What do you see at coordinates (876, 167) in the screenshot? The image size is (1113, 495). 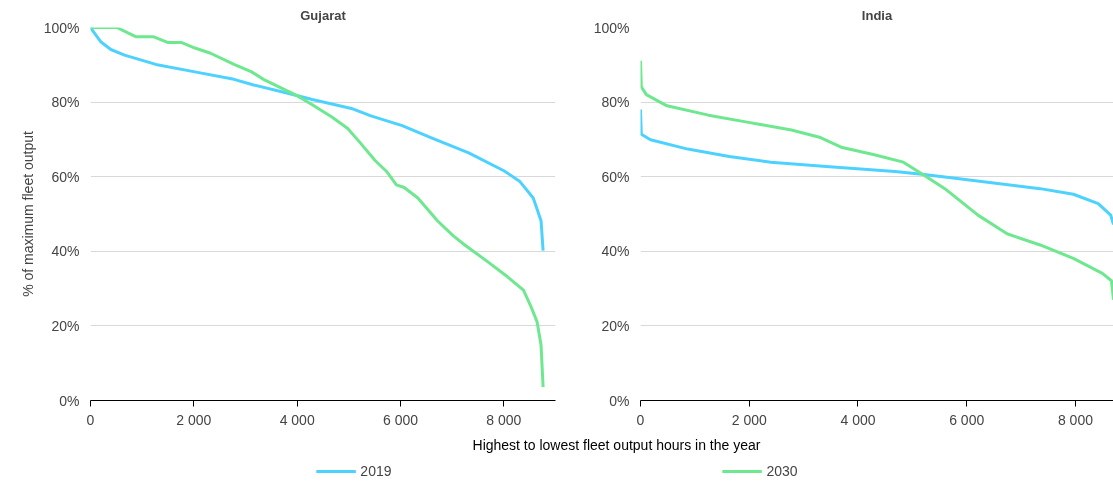 I see `line-series` at bounding box center [876, 167].